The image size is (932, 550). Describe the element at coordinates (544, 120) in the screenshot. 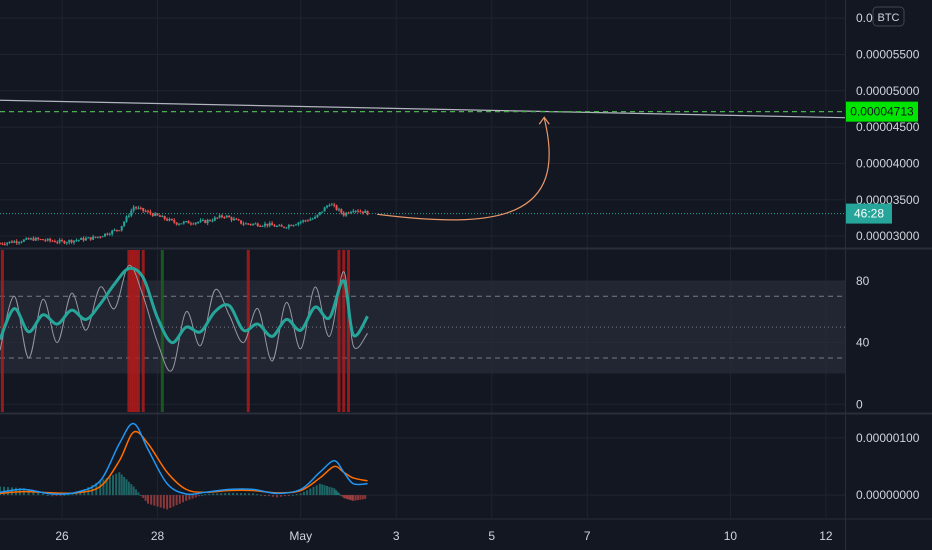

I see `projection-arrow-head` at that location.